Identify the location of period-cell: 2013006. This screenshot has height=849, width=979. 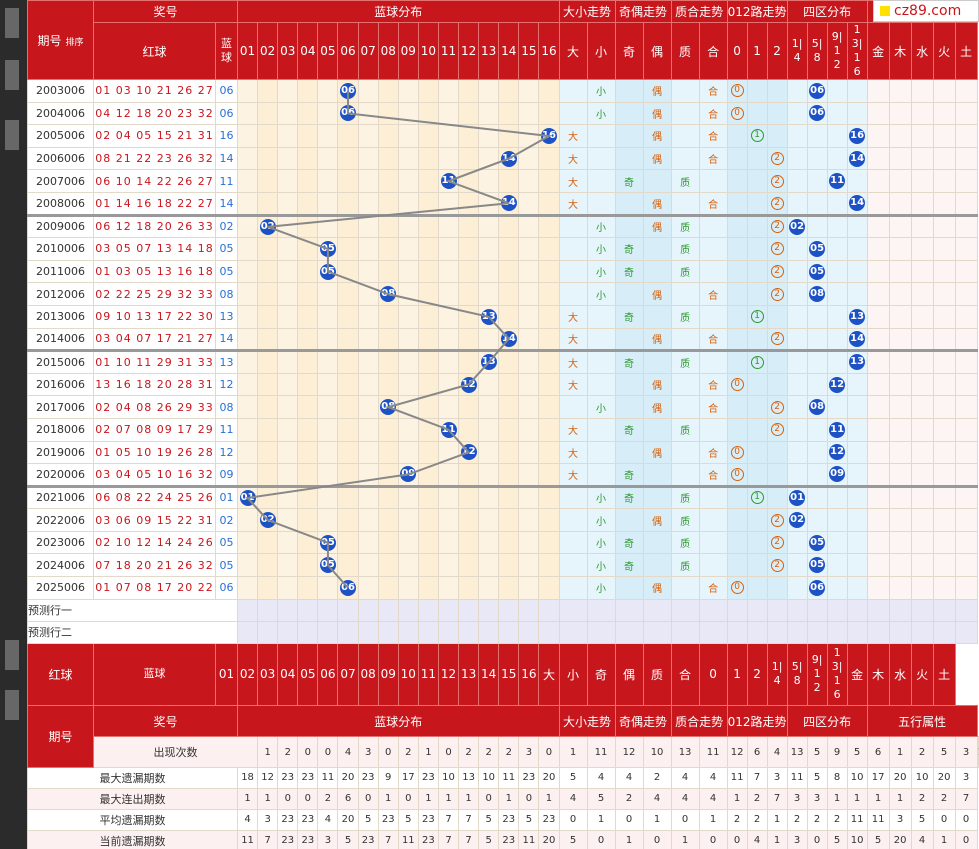
(60, 316).